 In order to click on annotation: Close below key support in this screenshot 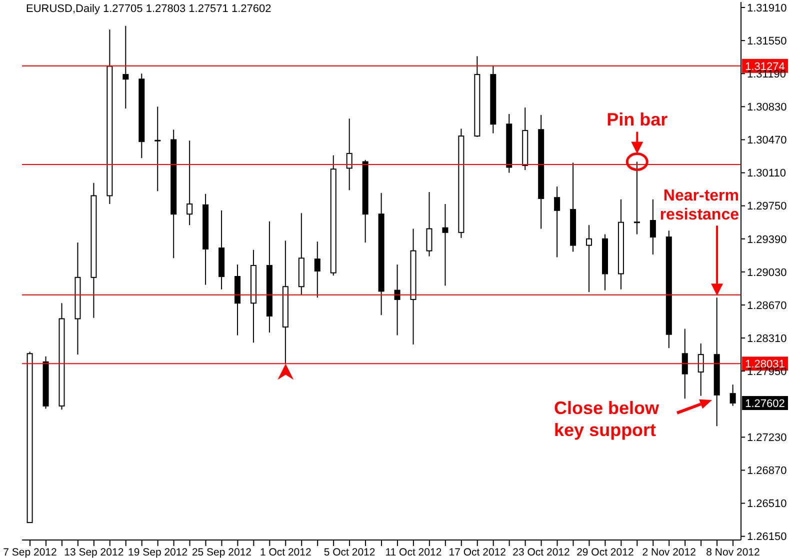, I will do `click(607, 419)`.